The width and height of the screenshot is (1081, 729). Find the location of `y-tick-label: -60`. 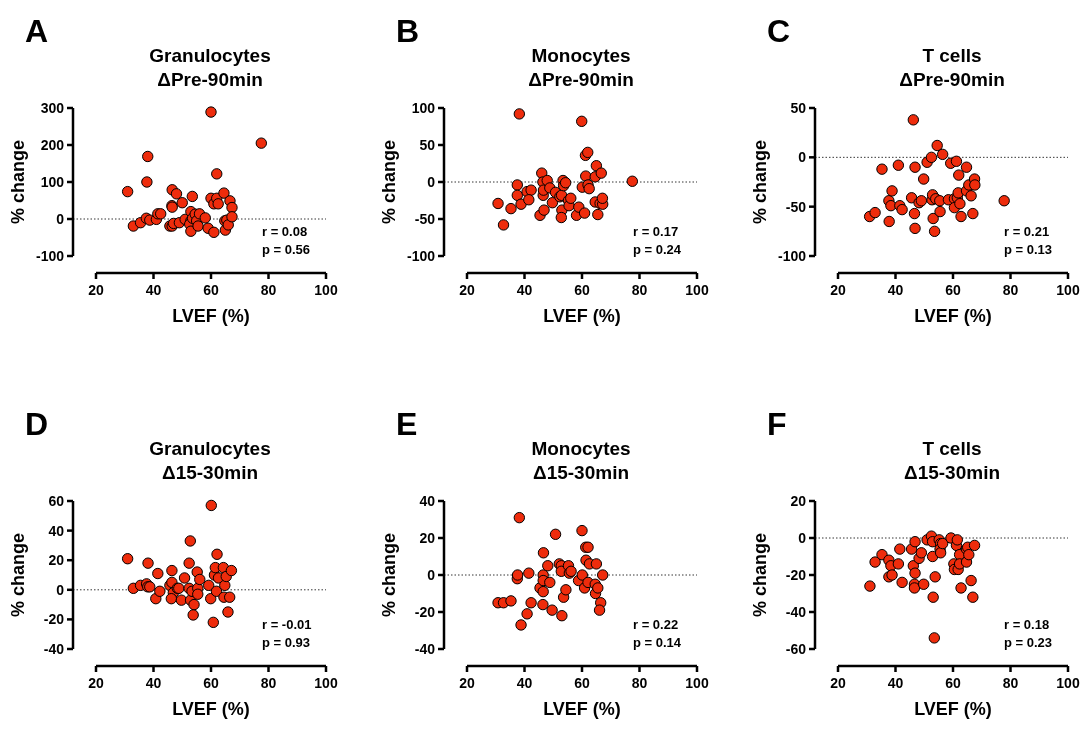

y-tick-label: -60 is located at coordinates (796, 648).